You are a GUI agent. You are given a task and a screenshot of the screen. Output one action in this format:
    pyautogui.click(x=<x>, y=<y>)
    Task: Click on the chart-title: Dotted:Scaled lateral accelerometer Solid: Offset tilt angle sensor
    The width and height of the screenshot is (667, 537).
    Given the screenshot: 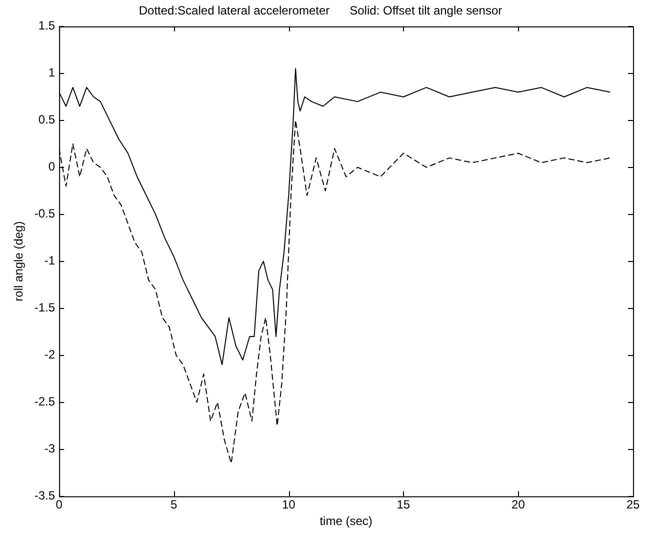 What is the action you would take?
    pyautogui.click(x=320, y=11)
    